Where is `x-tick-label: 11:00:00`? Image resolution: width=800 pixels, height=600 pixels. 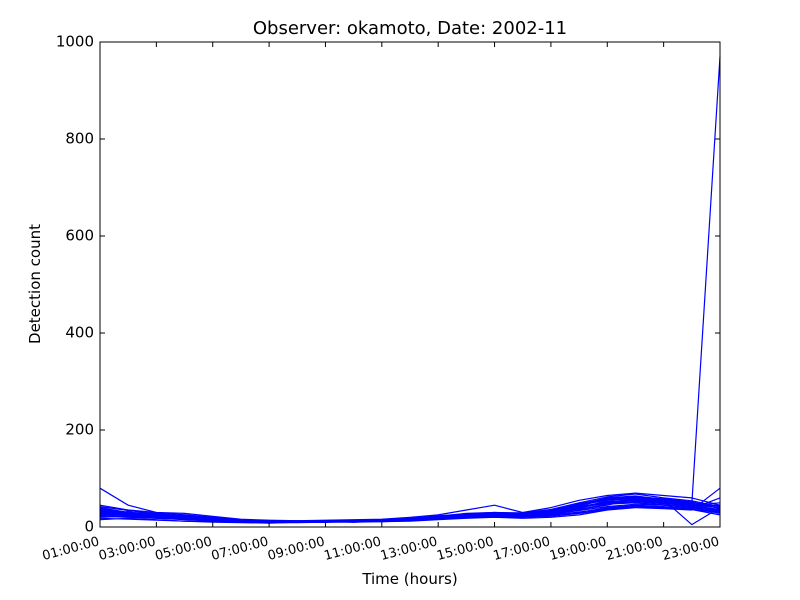
x-tick-label: 11:00:00 is located at coordinates (353, 549).